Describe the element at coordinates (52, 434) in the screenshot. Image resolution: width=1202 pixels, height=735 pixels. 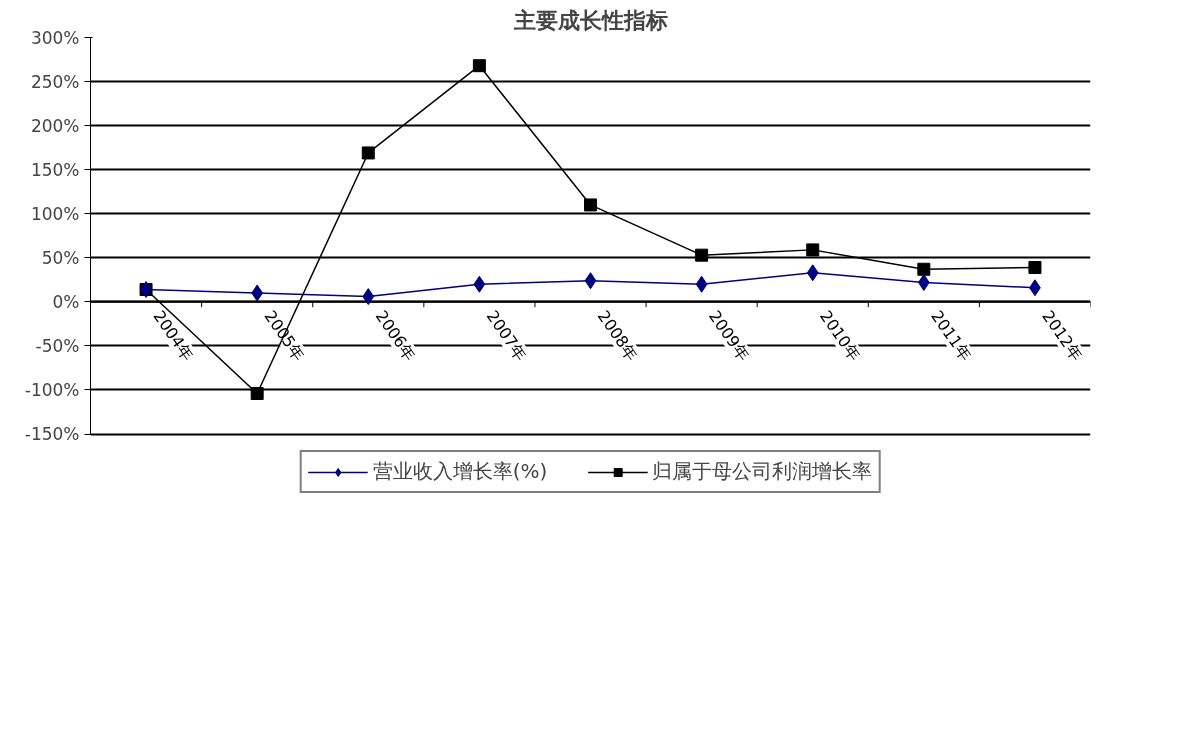
I see `y-tick-label: -150%` at that location.